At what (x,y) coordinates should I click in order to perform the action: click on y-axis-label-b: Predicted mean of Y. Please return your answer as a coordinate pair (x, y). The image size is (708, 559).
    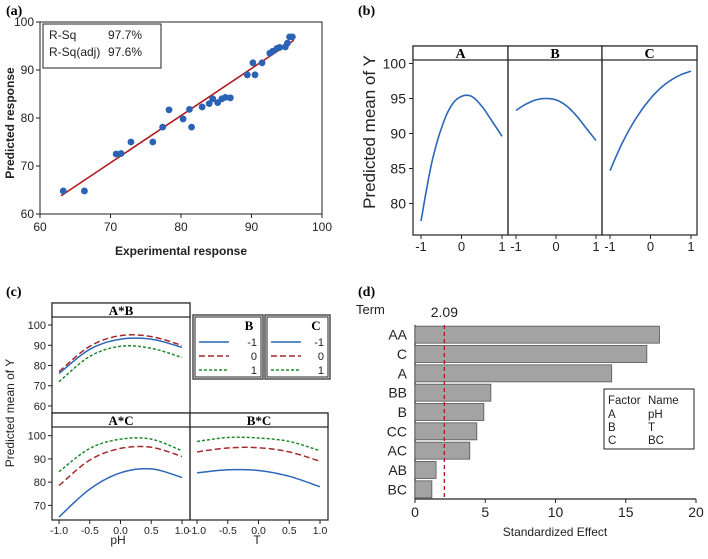
    Looking at the image, I should click on (369, 132).